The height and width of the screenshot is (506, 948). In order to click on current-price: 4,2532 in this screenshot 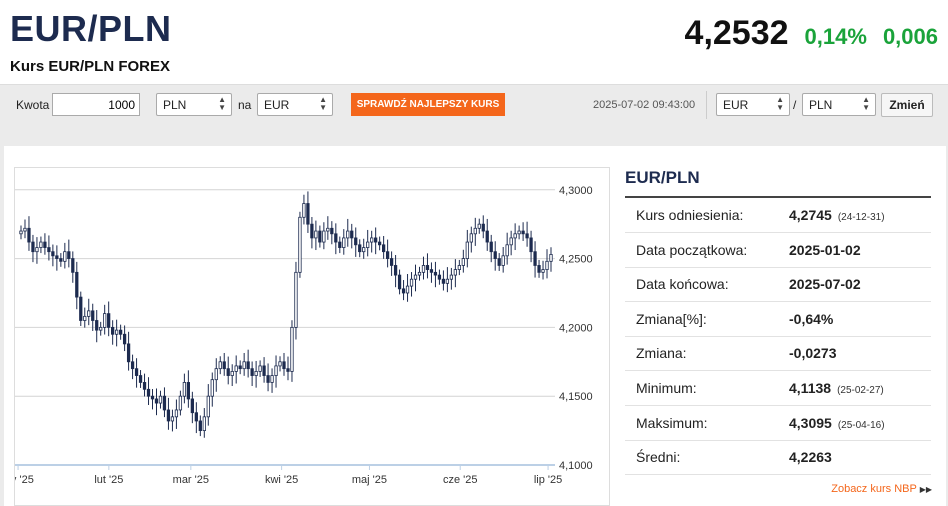, I will do `click(736, 33)`.